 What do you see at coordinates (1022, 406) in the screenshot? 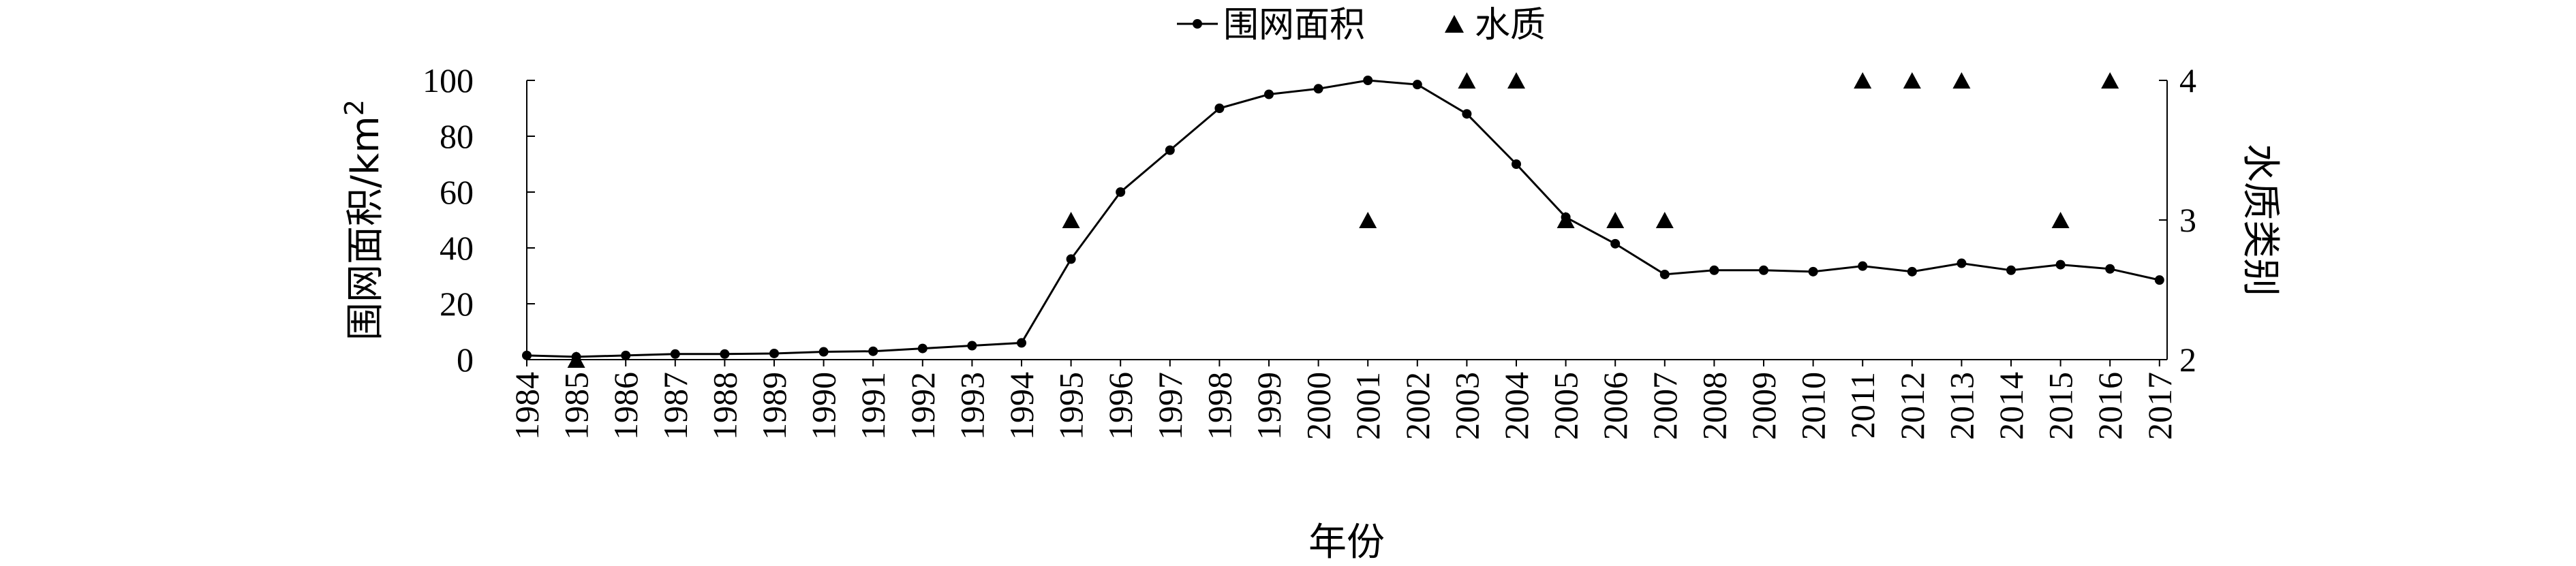
I see `x-tick-label: 1994` at bounding box center [1022, 406].